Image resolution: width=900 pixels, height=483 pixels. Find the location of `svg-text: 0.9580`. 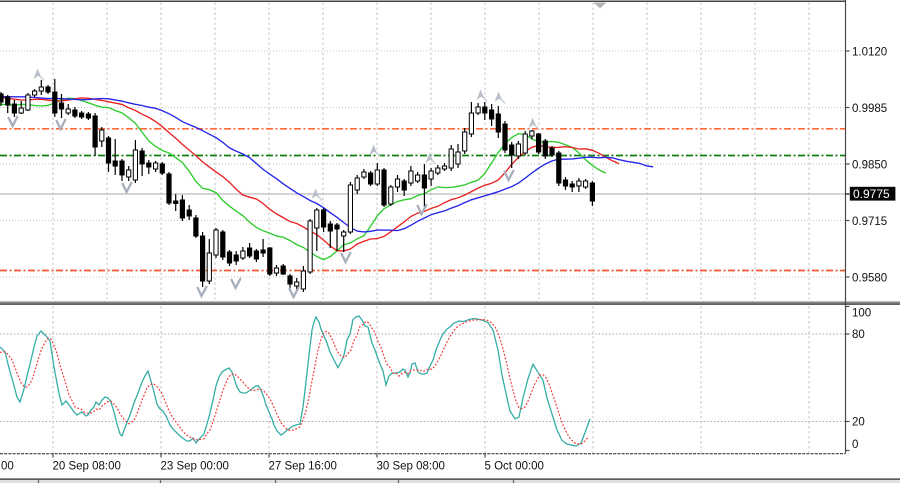

svg-text: 0.9580 is located at coordinates (869, 278).